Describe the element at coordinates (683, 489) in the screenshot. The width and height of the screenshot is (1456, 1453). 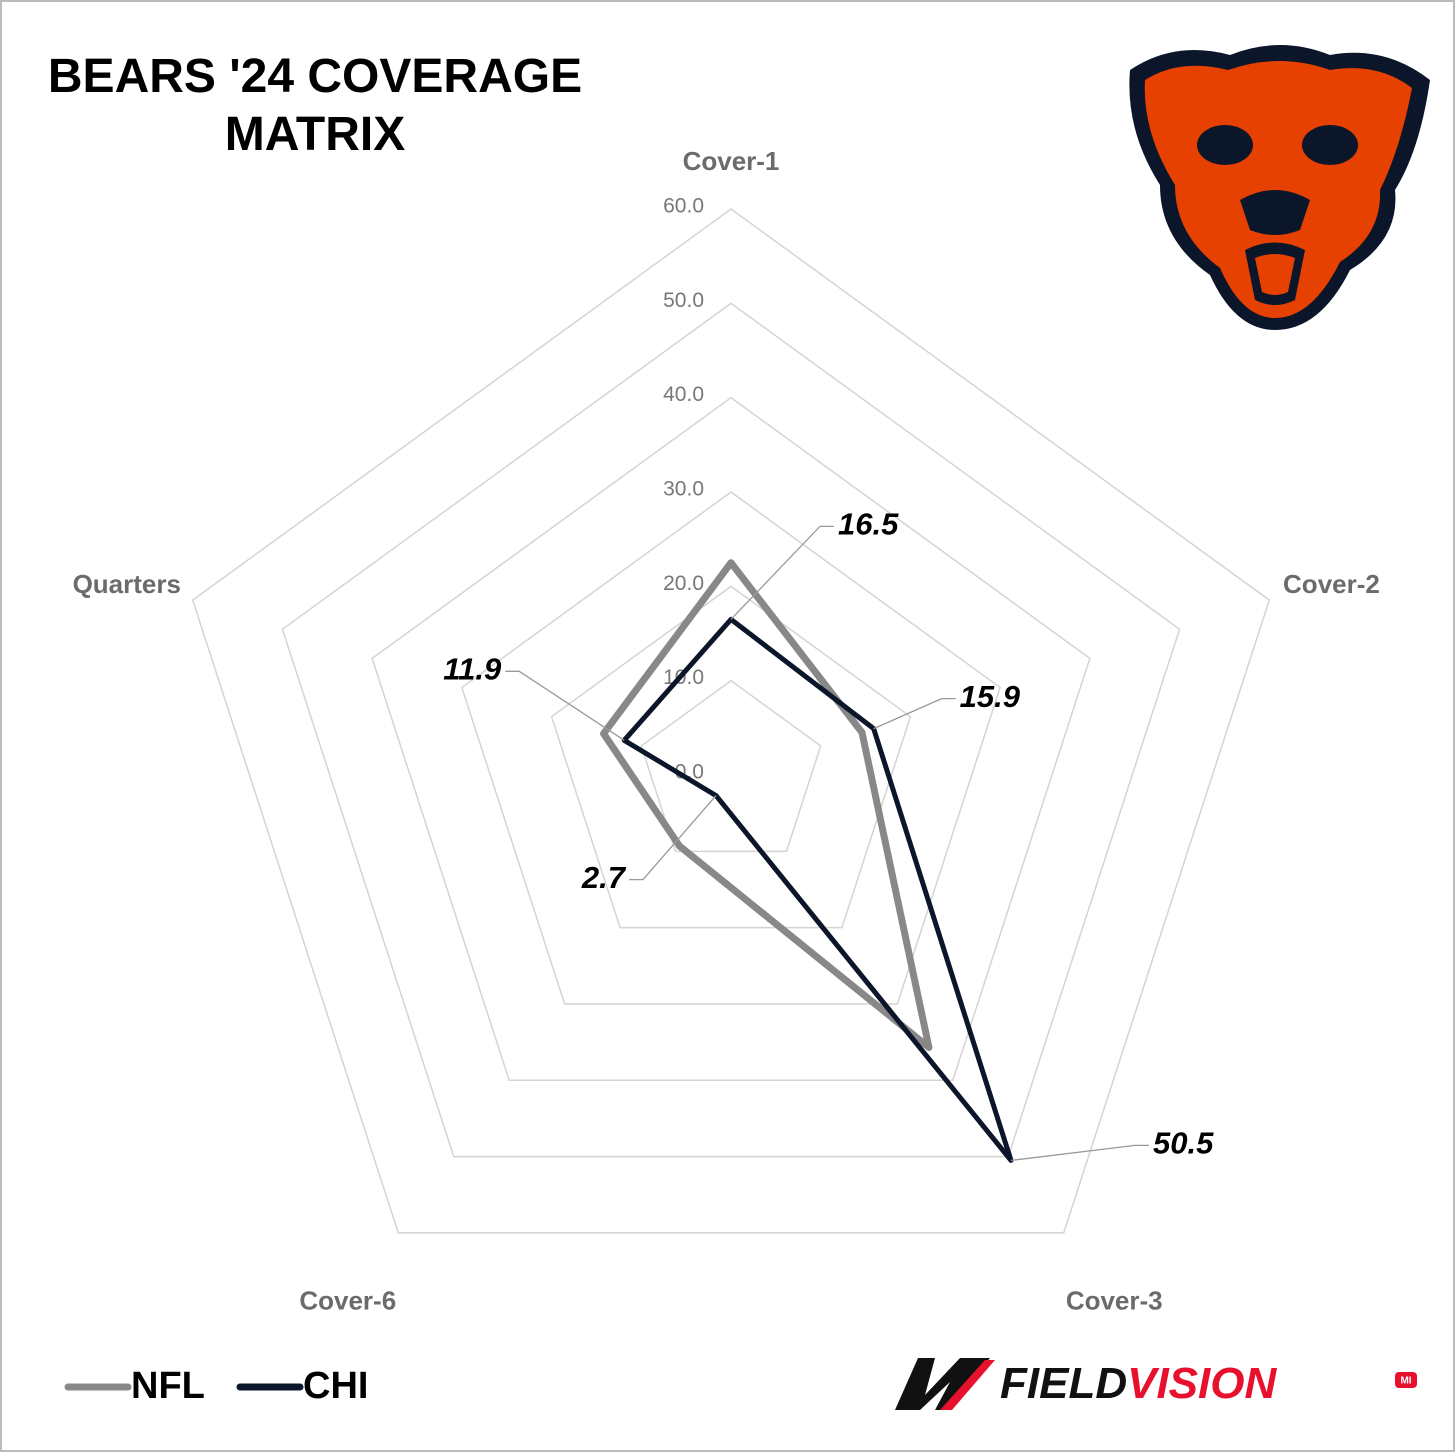
I see `r-tick-label: 30.0` at that location.